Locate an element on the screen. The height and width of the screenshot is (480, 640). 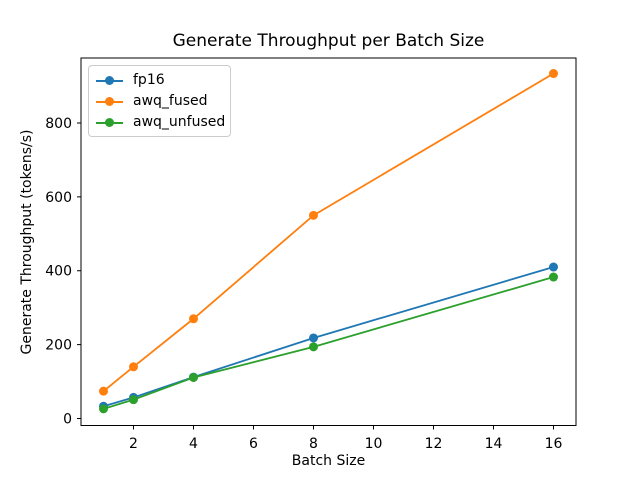
x-axis-label: Batch Size is located at coordinates (328, 461).